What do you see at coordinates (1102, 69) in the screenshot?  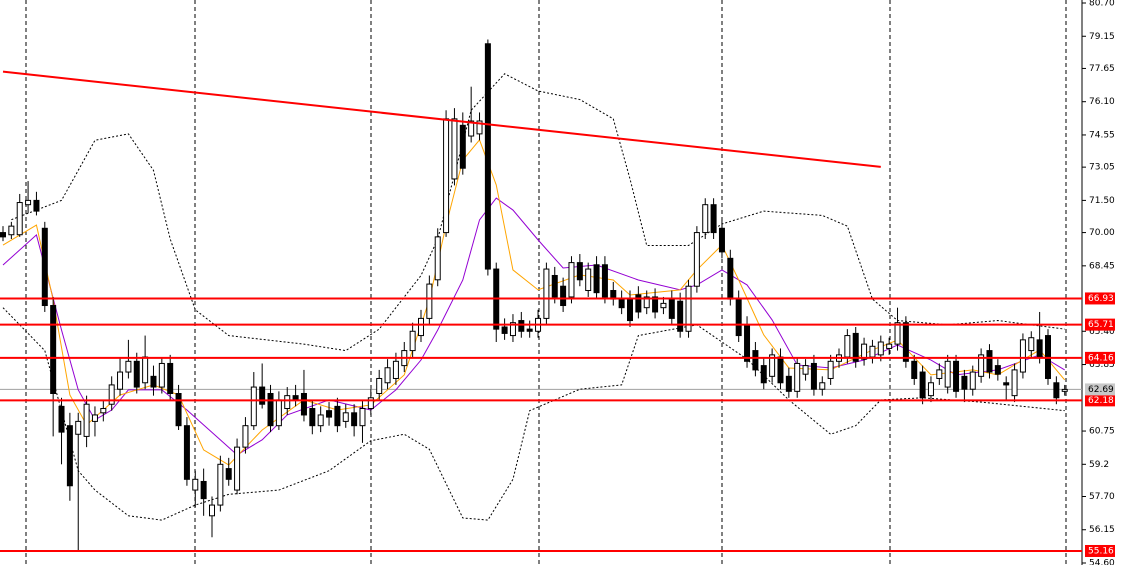 I see `y-tick-label: 77.65` at bounding box center [1102, 69].